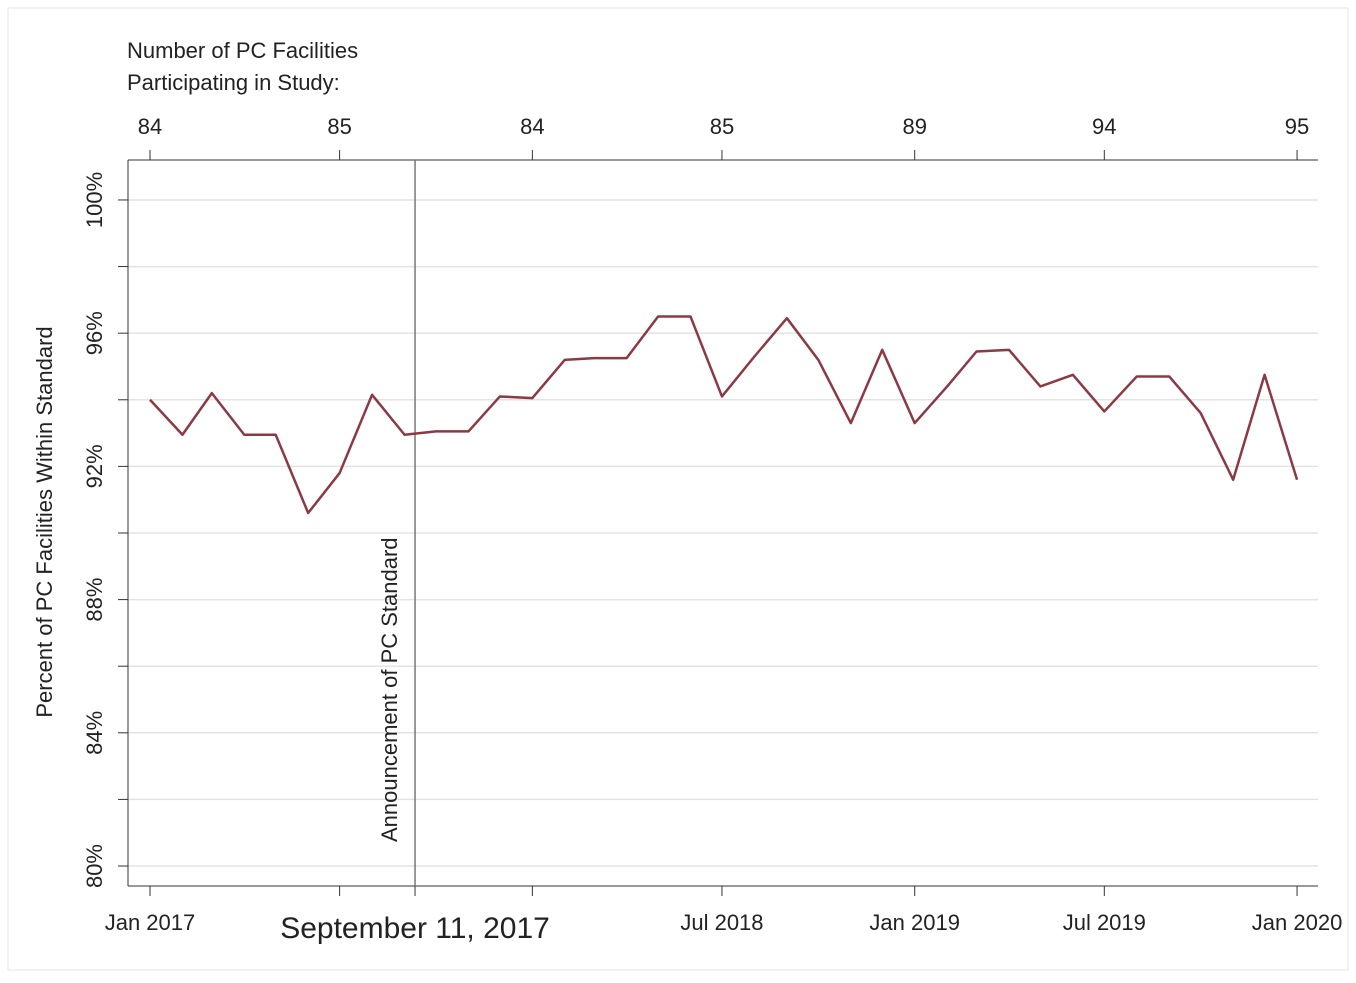 The width and height of the screenshot is (1356, 983). I want to click on top-tick-label: 94, so click(1104, 126).